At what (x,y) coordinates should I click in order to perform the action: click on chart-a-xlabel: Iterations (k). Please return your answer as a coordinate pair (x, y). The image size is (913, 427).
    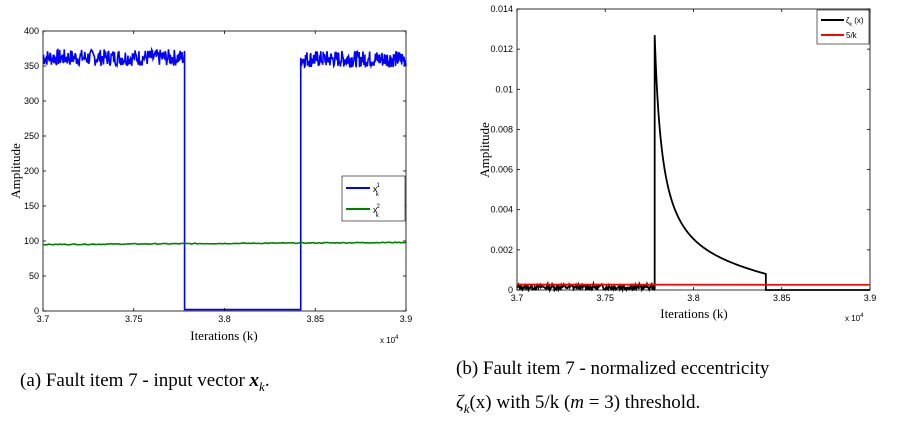
    Looking at the image, I should click on (224, 335).